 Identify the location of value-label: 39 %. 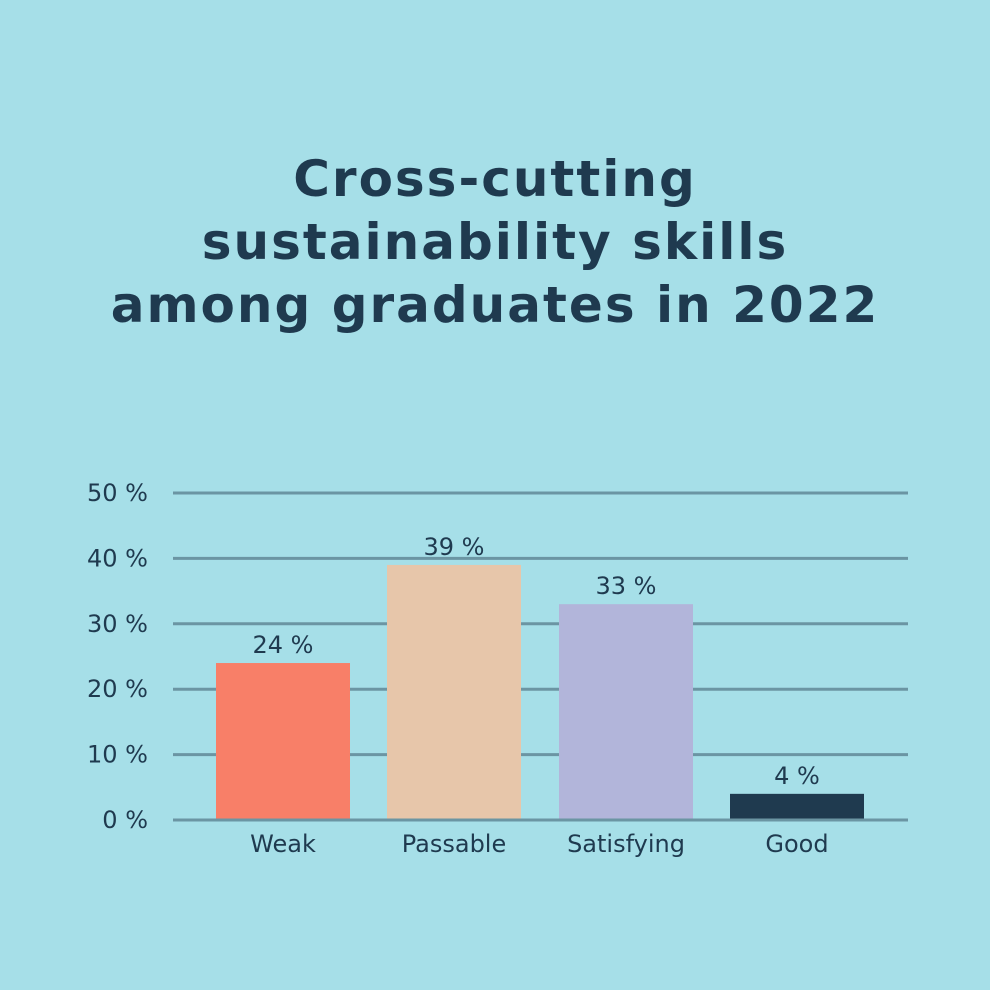
(454, 547).